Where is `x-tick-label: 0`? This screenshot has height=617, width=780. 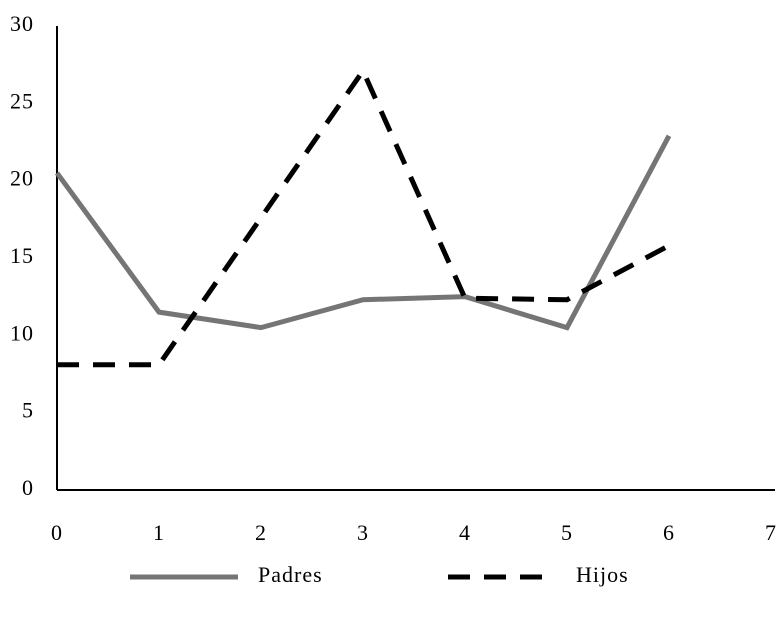 x-tick-label: 0 is located at coordinates (57, 532).